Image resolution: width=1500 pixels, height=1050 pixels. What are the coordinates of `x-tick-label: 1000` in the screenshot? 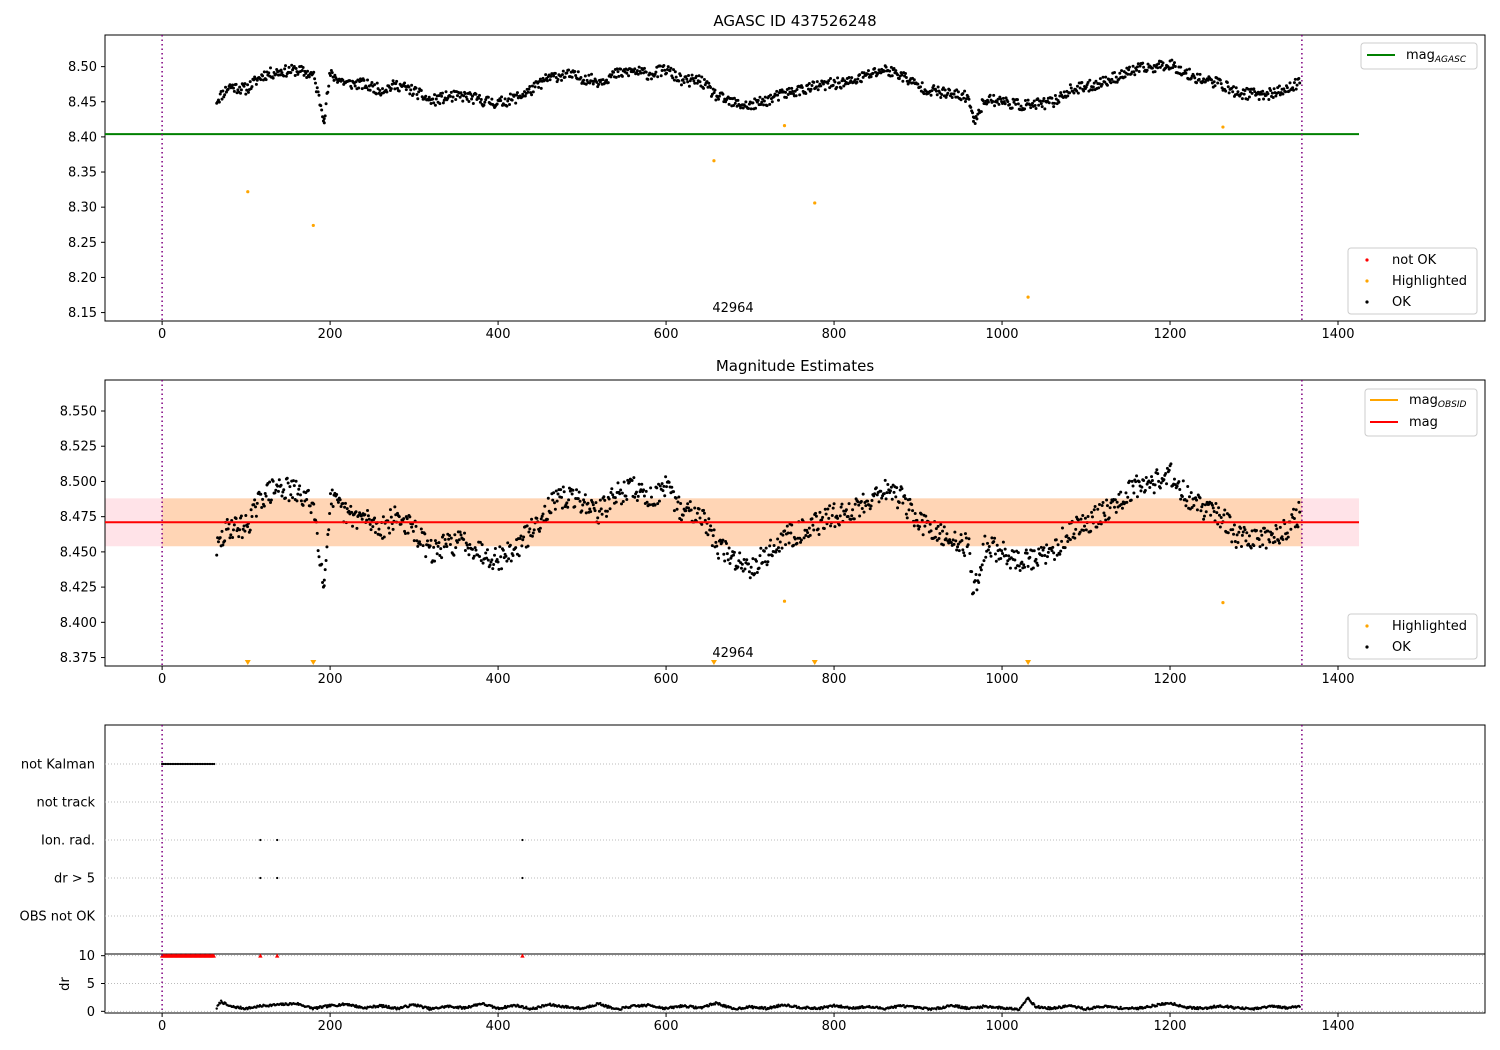 It's located at (1001, 679).